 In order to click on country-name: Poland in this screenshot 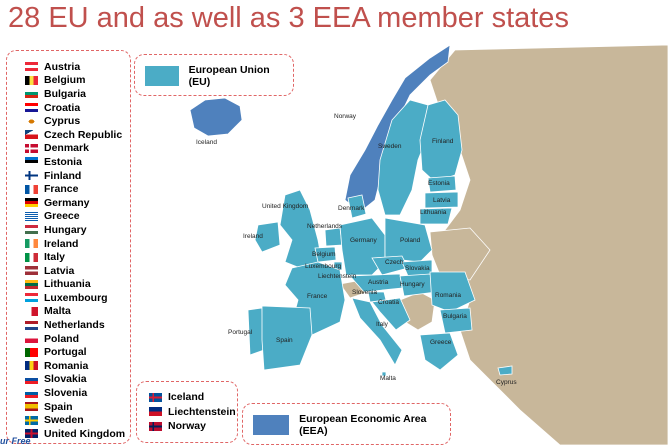, I will do `click(62, 338)`.